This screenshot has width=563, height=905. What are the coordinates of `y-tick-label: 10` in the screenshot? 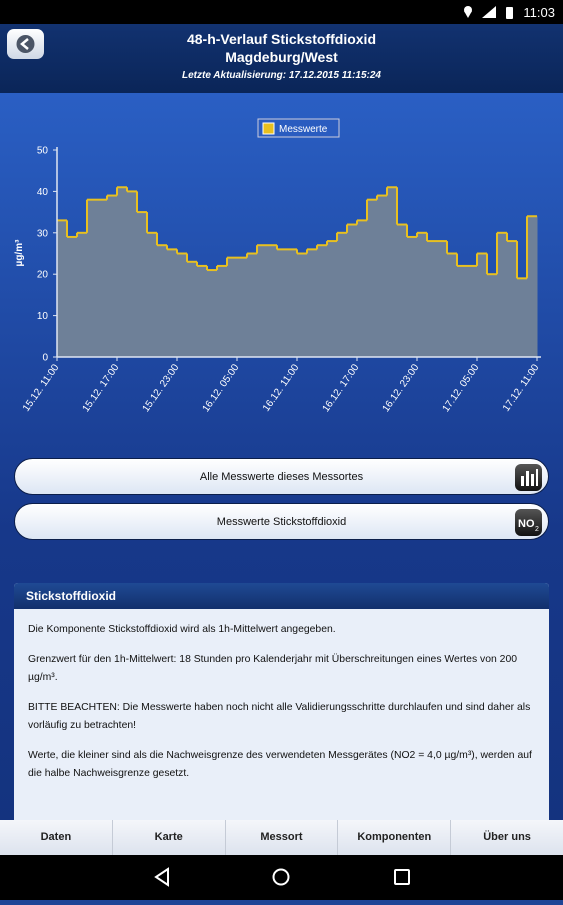 It's located at (43, 316).